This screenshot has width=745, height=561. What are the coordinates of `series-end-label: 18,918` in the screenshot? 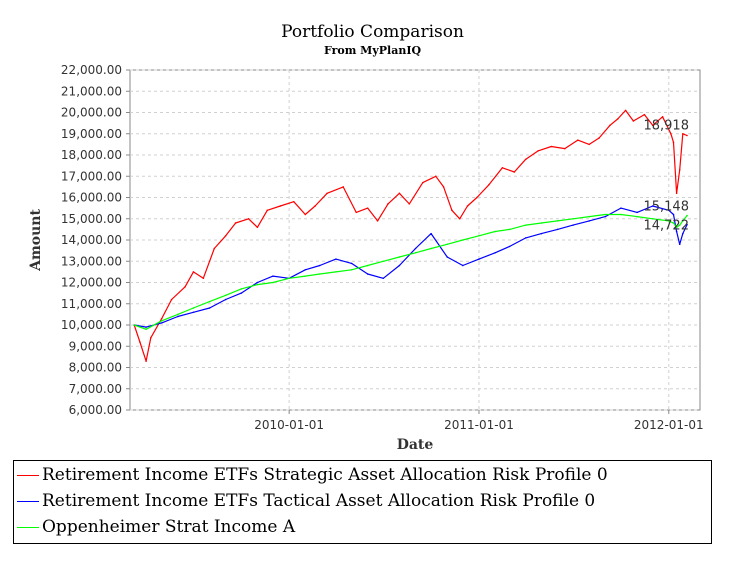 It's located at (666, 125).